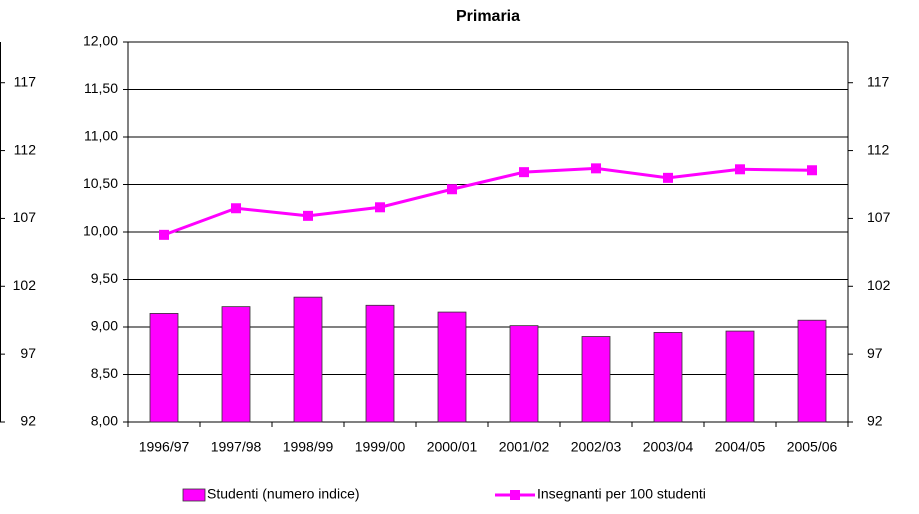 This screenshot has width=919, height=514. What do you see at coordinates (101, 136) in the screenshot?
I see `y-tick-label: 11,00` at bounding box center [101, 136].